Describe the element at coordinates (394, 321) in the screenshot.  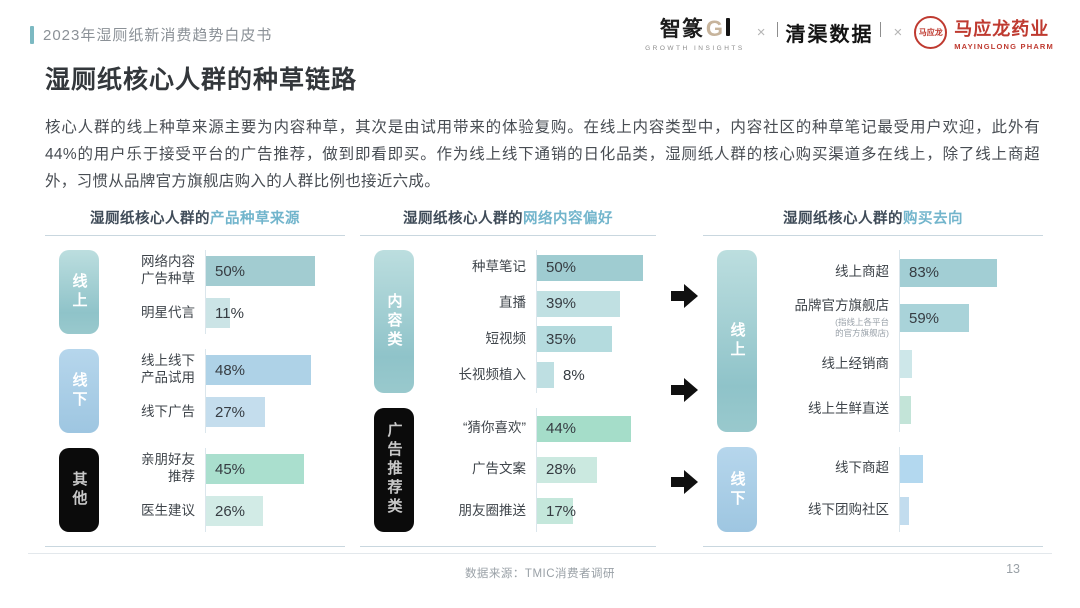
I see `group-pill: 内容类` at that location.